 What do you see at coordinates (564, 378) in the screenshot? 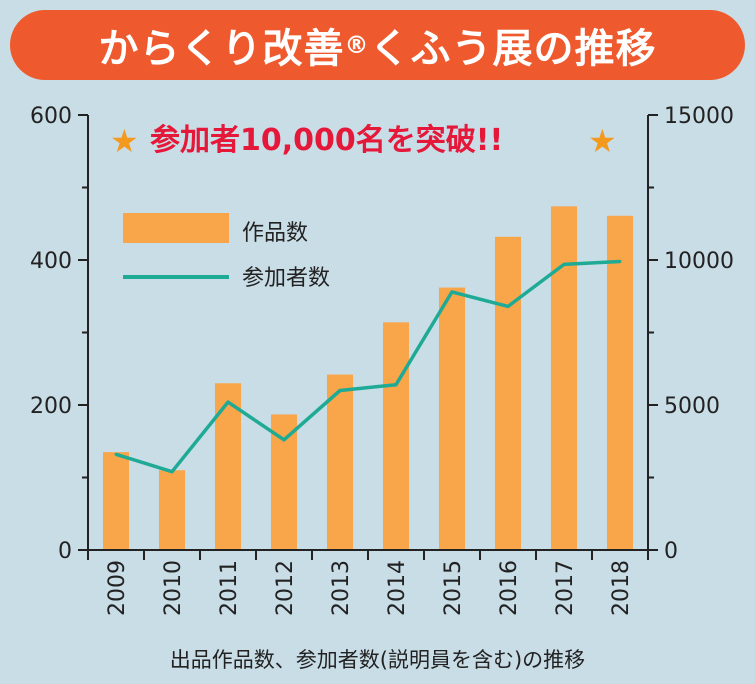
I see `bar-2017` at bounding box center [564, 378].